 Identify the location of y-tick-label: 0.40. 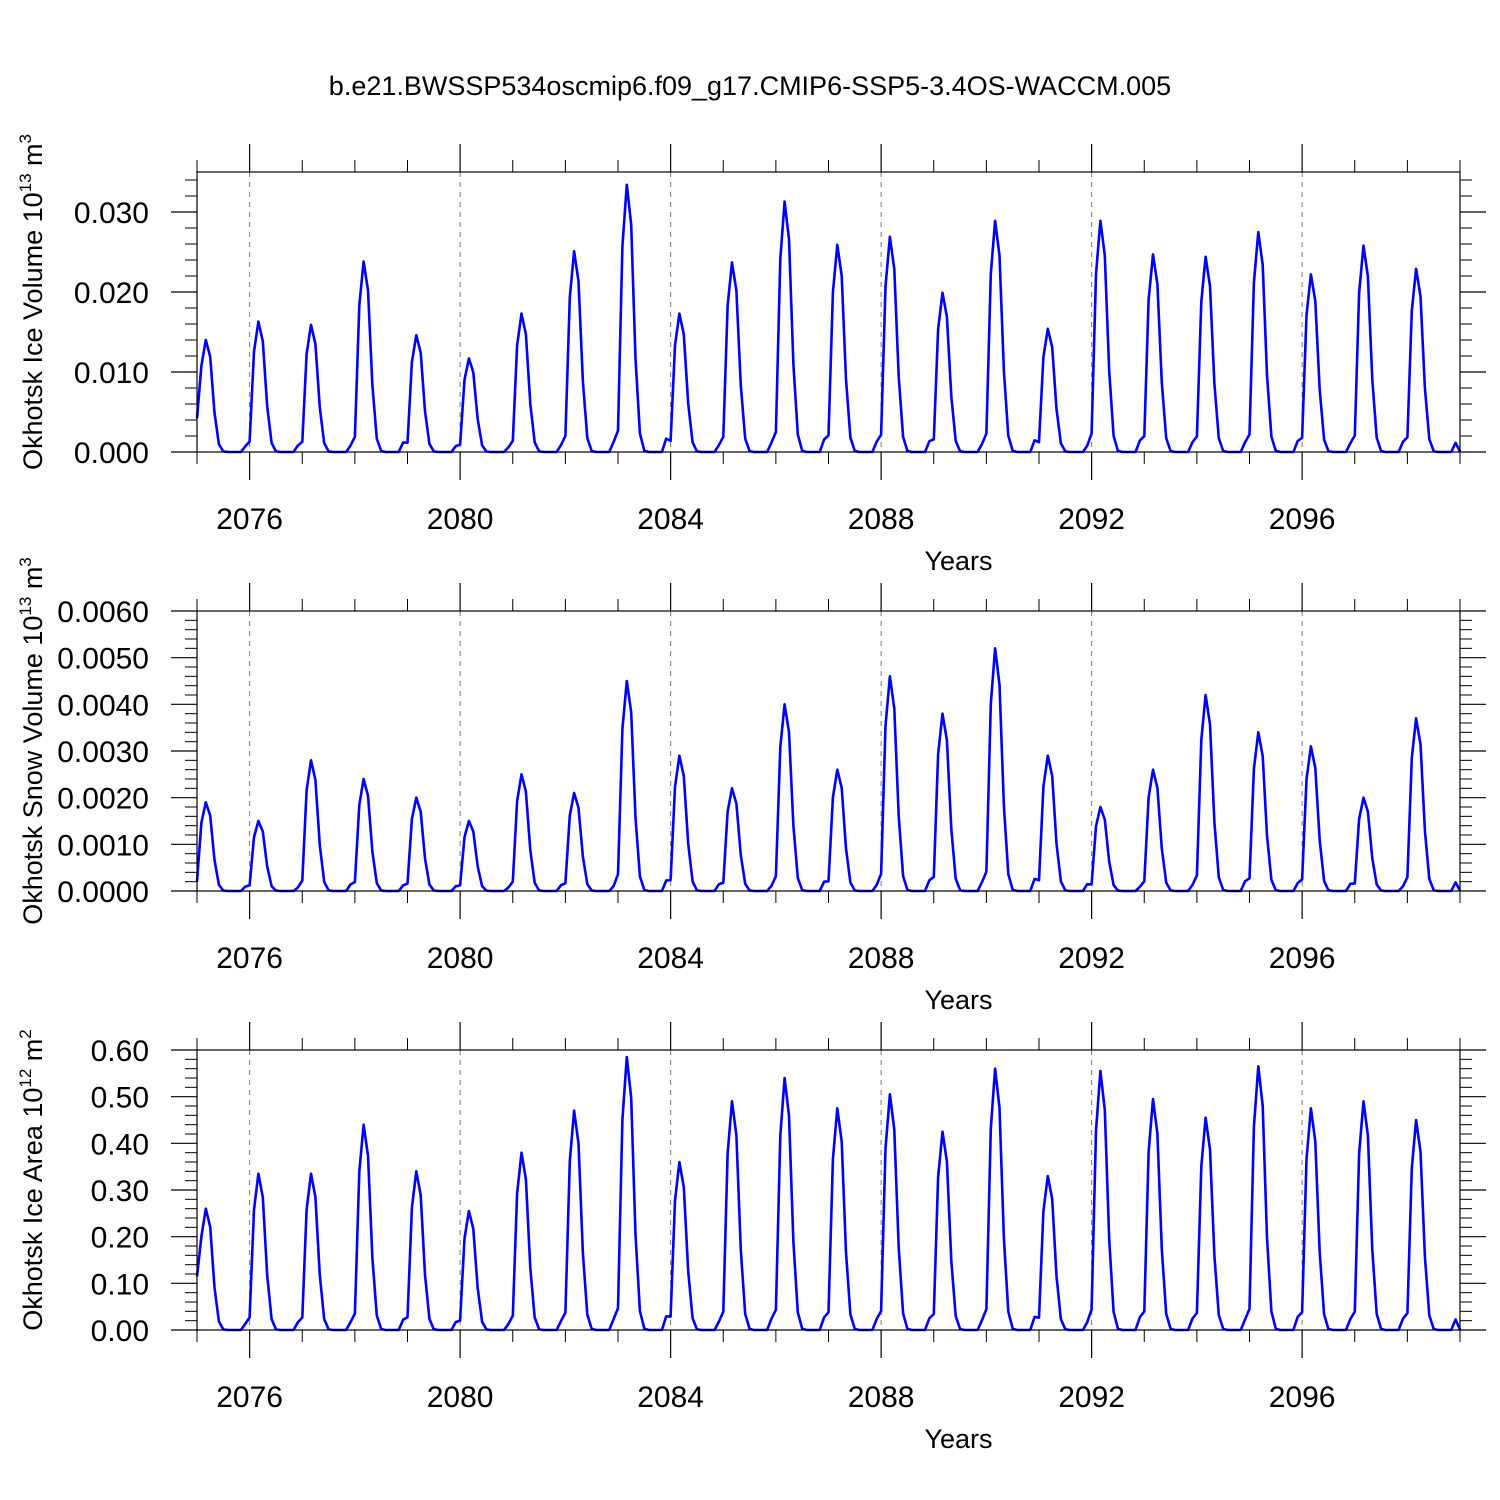
(120, 1144).